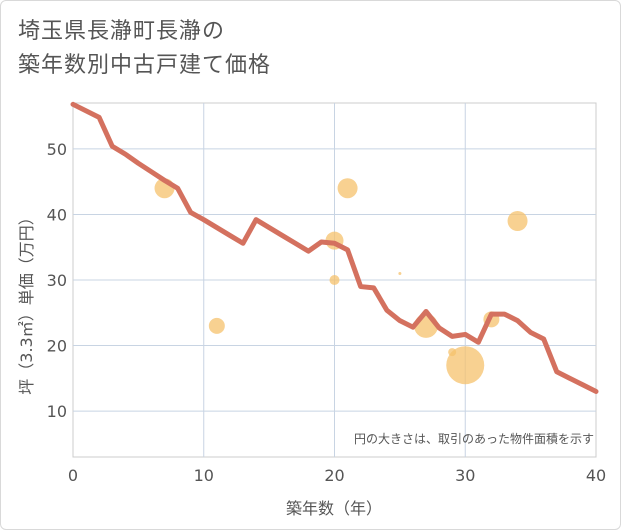 The height and width of the screenshot is (530, 621). I want to click on y-axis-label: 坪（3.3㎡）単価（万円）, so click(26, 301).